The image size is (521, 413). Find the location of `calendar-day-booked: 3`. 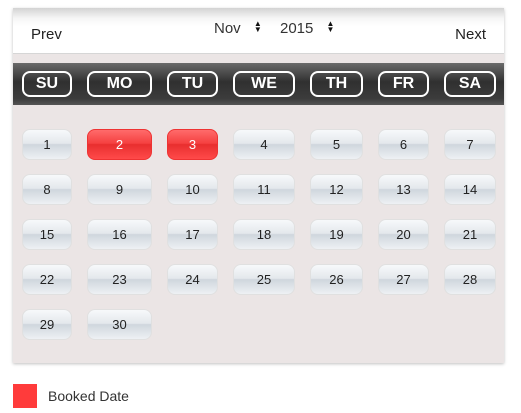

calendar-day-booked: 3 is located at coordinates (192, 144).